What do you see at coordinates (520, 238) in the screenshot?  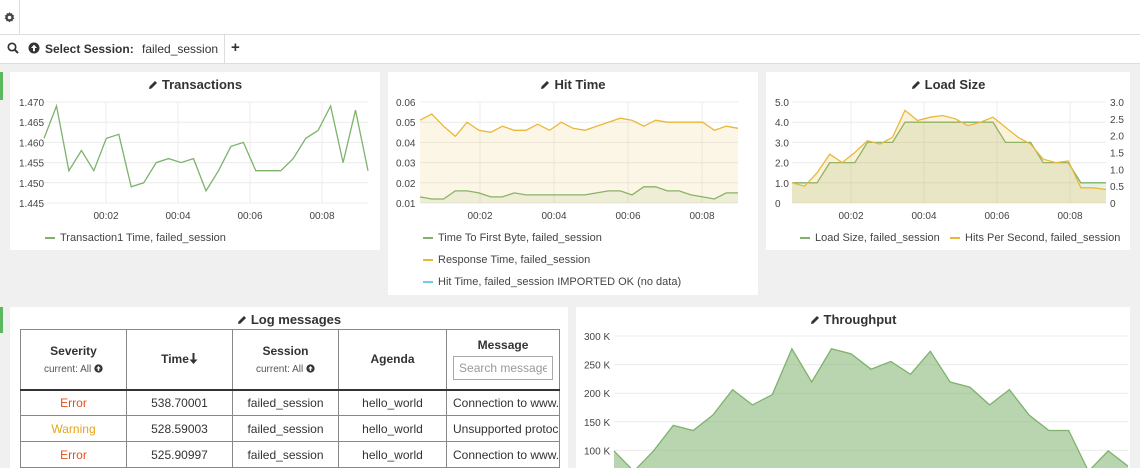 I see `legend-label: Time To First Byte, failed_session` at bounding box center [520, 238].